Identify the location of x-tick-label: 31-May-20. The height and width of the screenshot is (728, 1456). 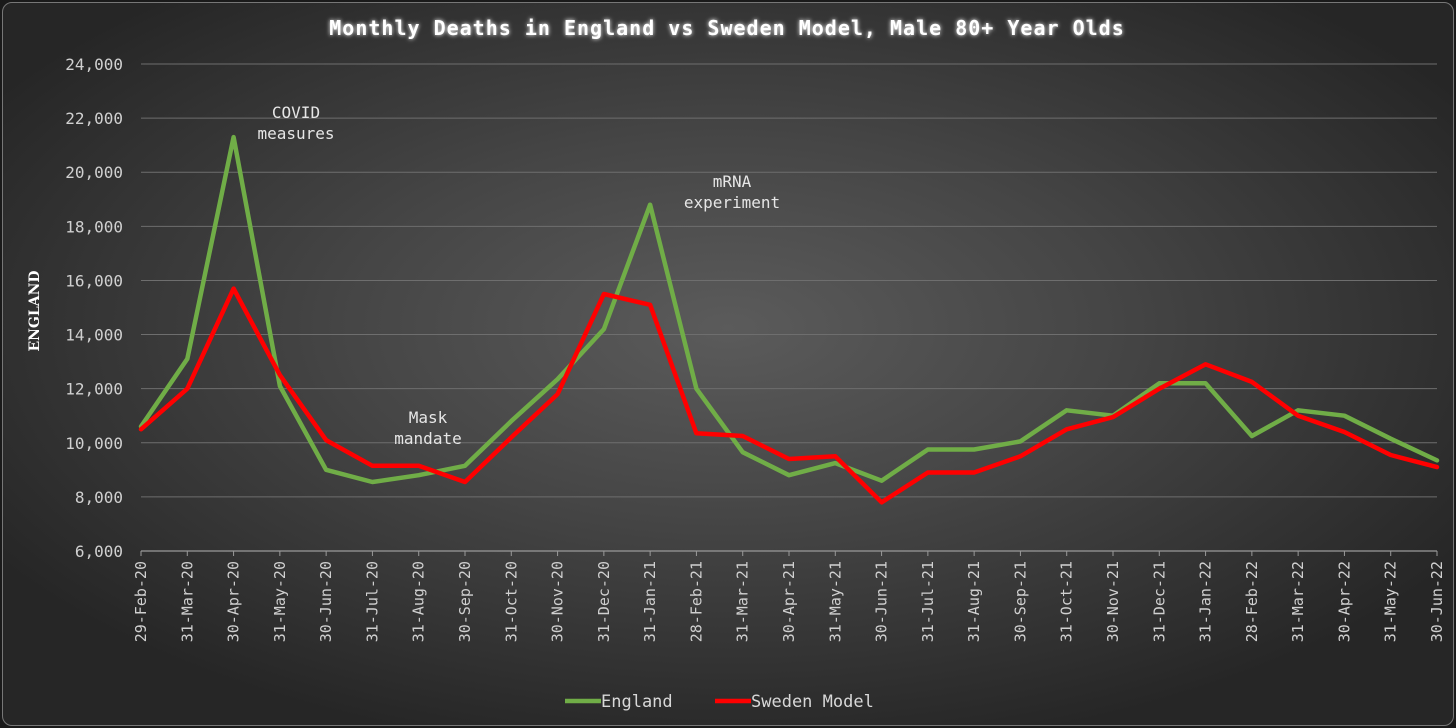
(280, 601).